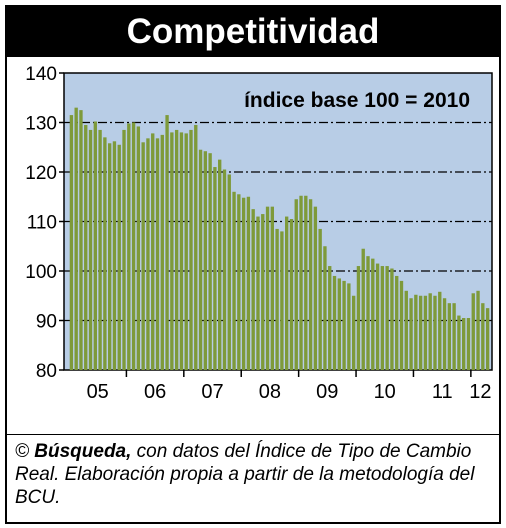 The width and height of the screenshot is (506, 528). What do you see at coordinates (41, 124) in the screenshot?
I see `y-tick-label-5: 130` at bounding box center [41, 124].